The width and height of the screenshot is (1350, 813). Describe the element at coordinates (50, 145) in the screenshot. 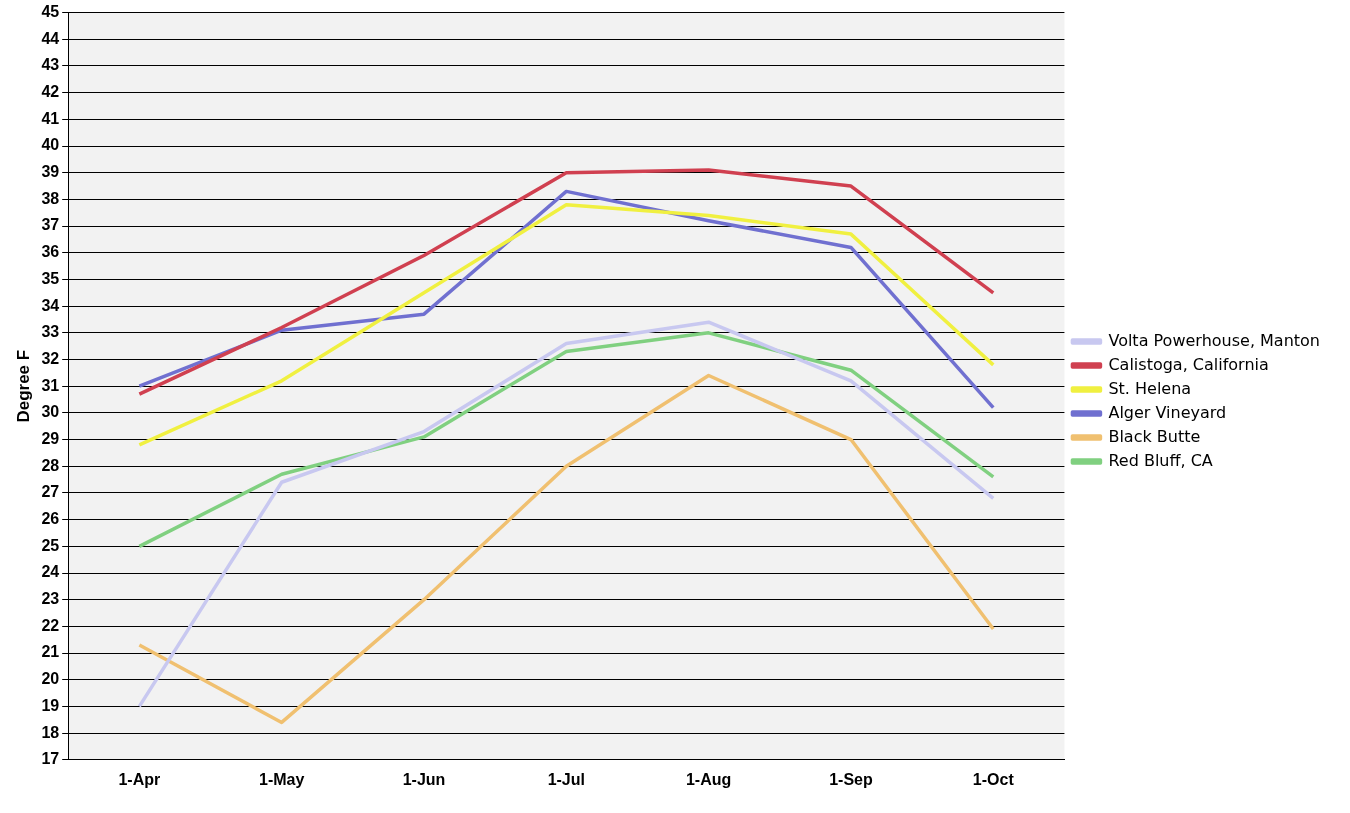

I see `y-tick-label: 40` at that location.